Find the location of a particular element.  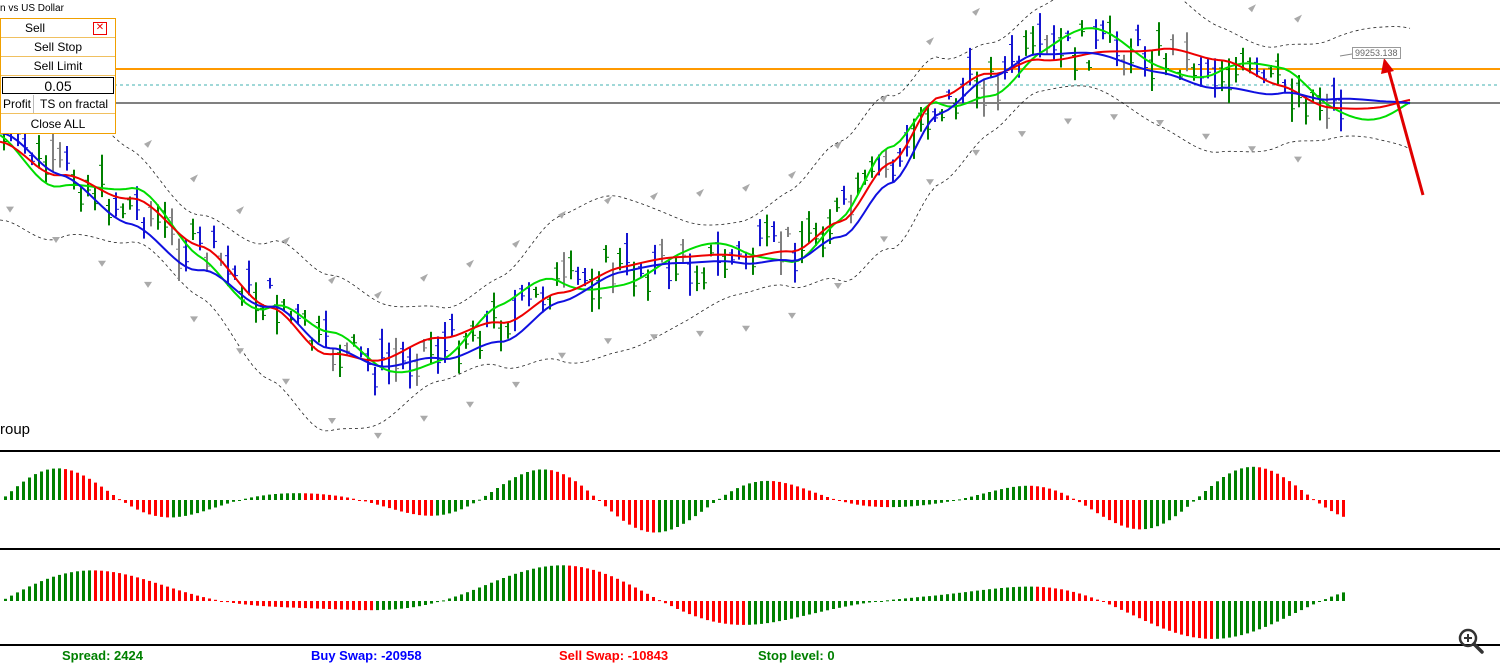

sell-stop-button: Sell Stop is located at coordinates (58, 47).